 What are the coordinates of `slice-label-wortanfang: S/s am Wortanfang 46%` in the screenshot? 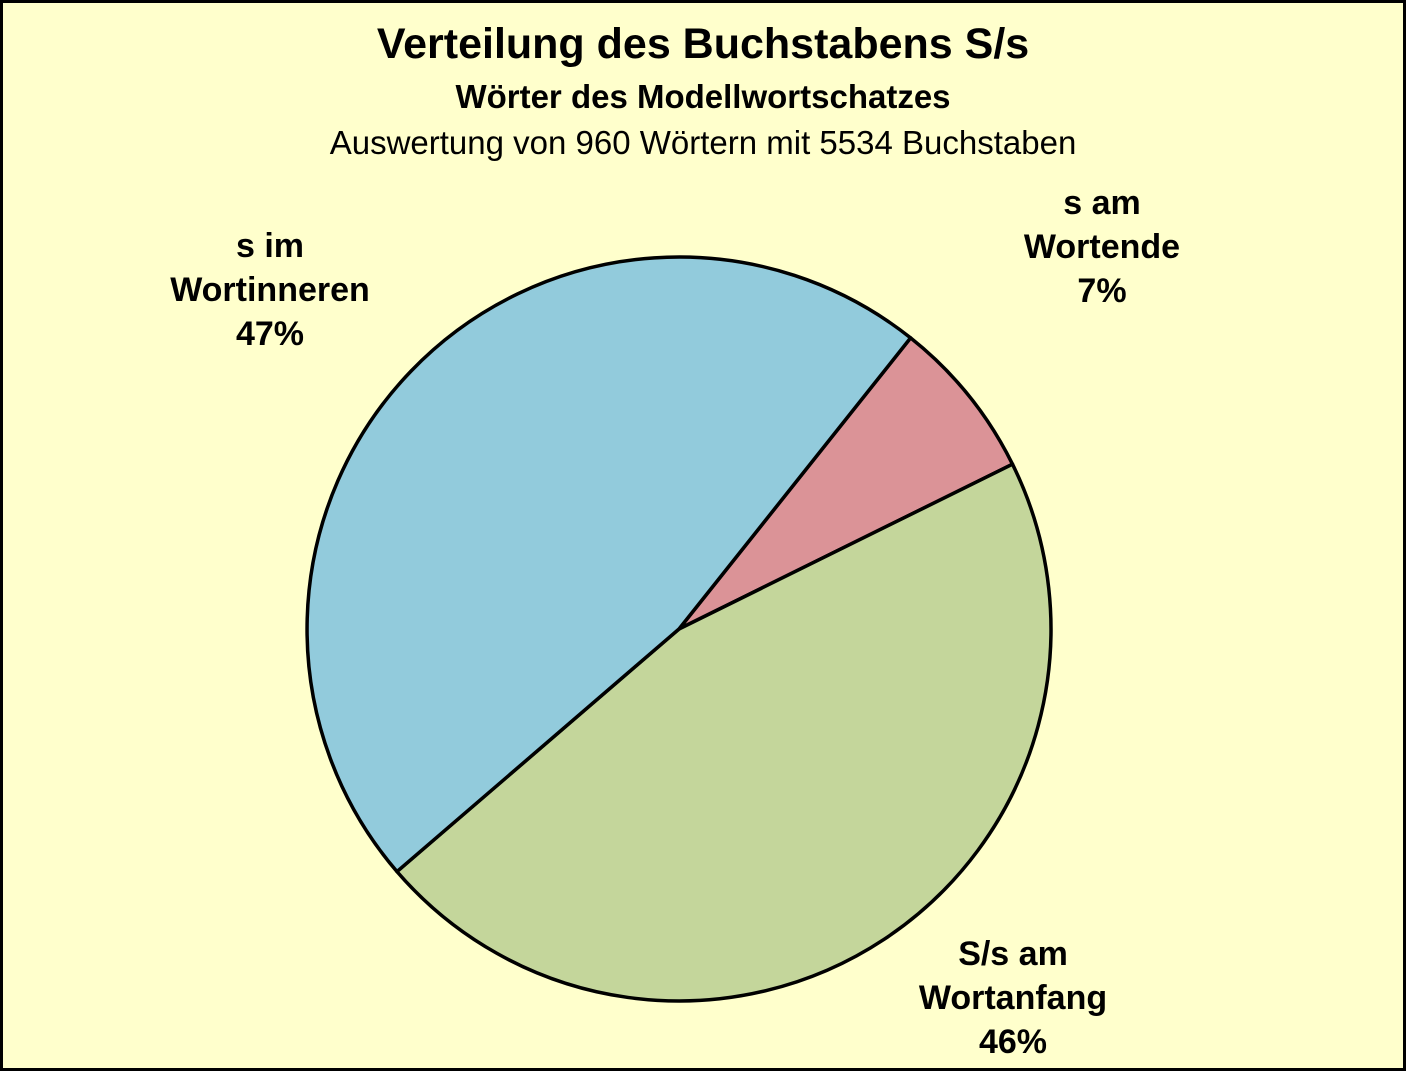 It's located at (1013, 998).